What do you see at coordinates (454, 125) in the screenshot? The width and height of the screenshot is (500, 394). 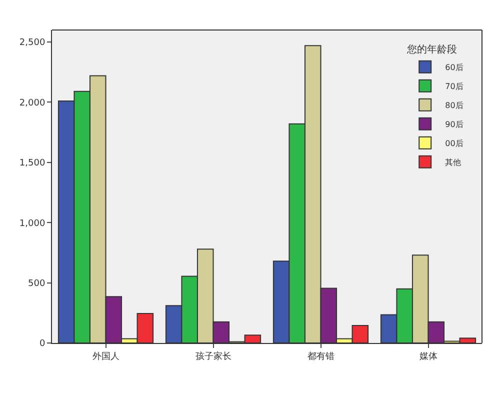 I see `legend-label: 90后` at bounding box center [454, 125].